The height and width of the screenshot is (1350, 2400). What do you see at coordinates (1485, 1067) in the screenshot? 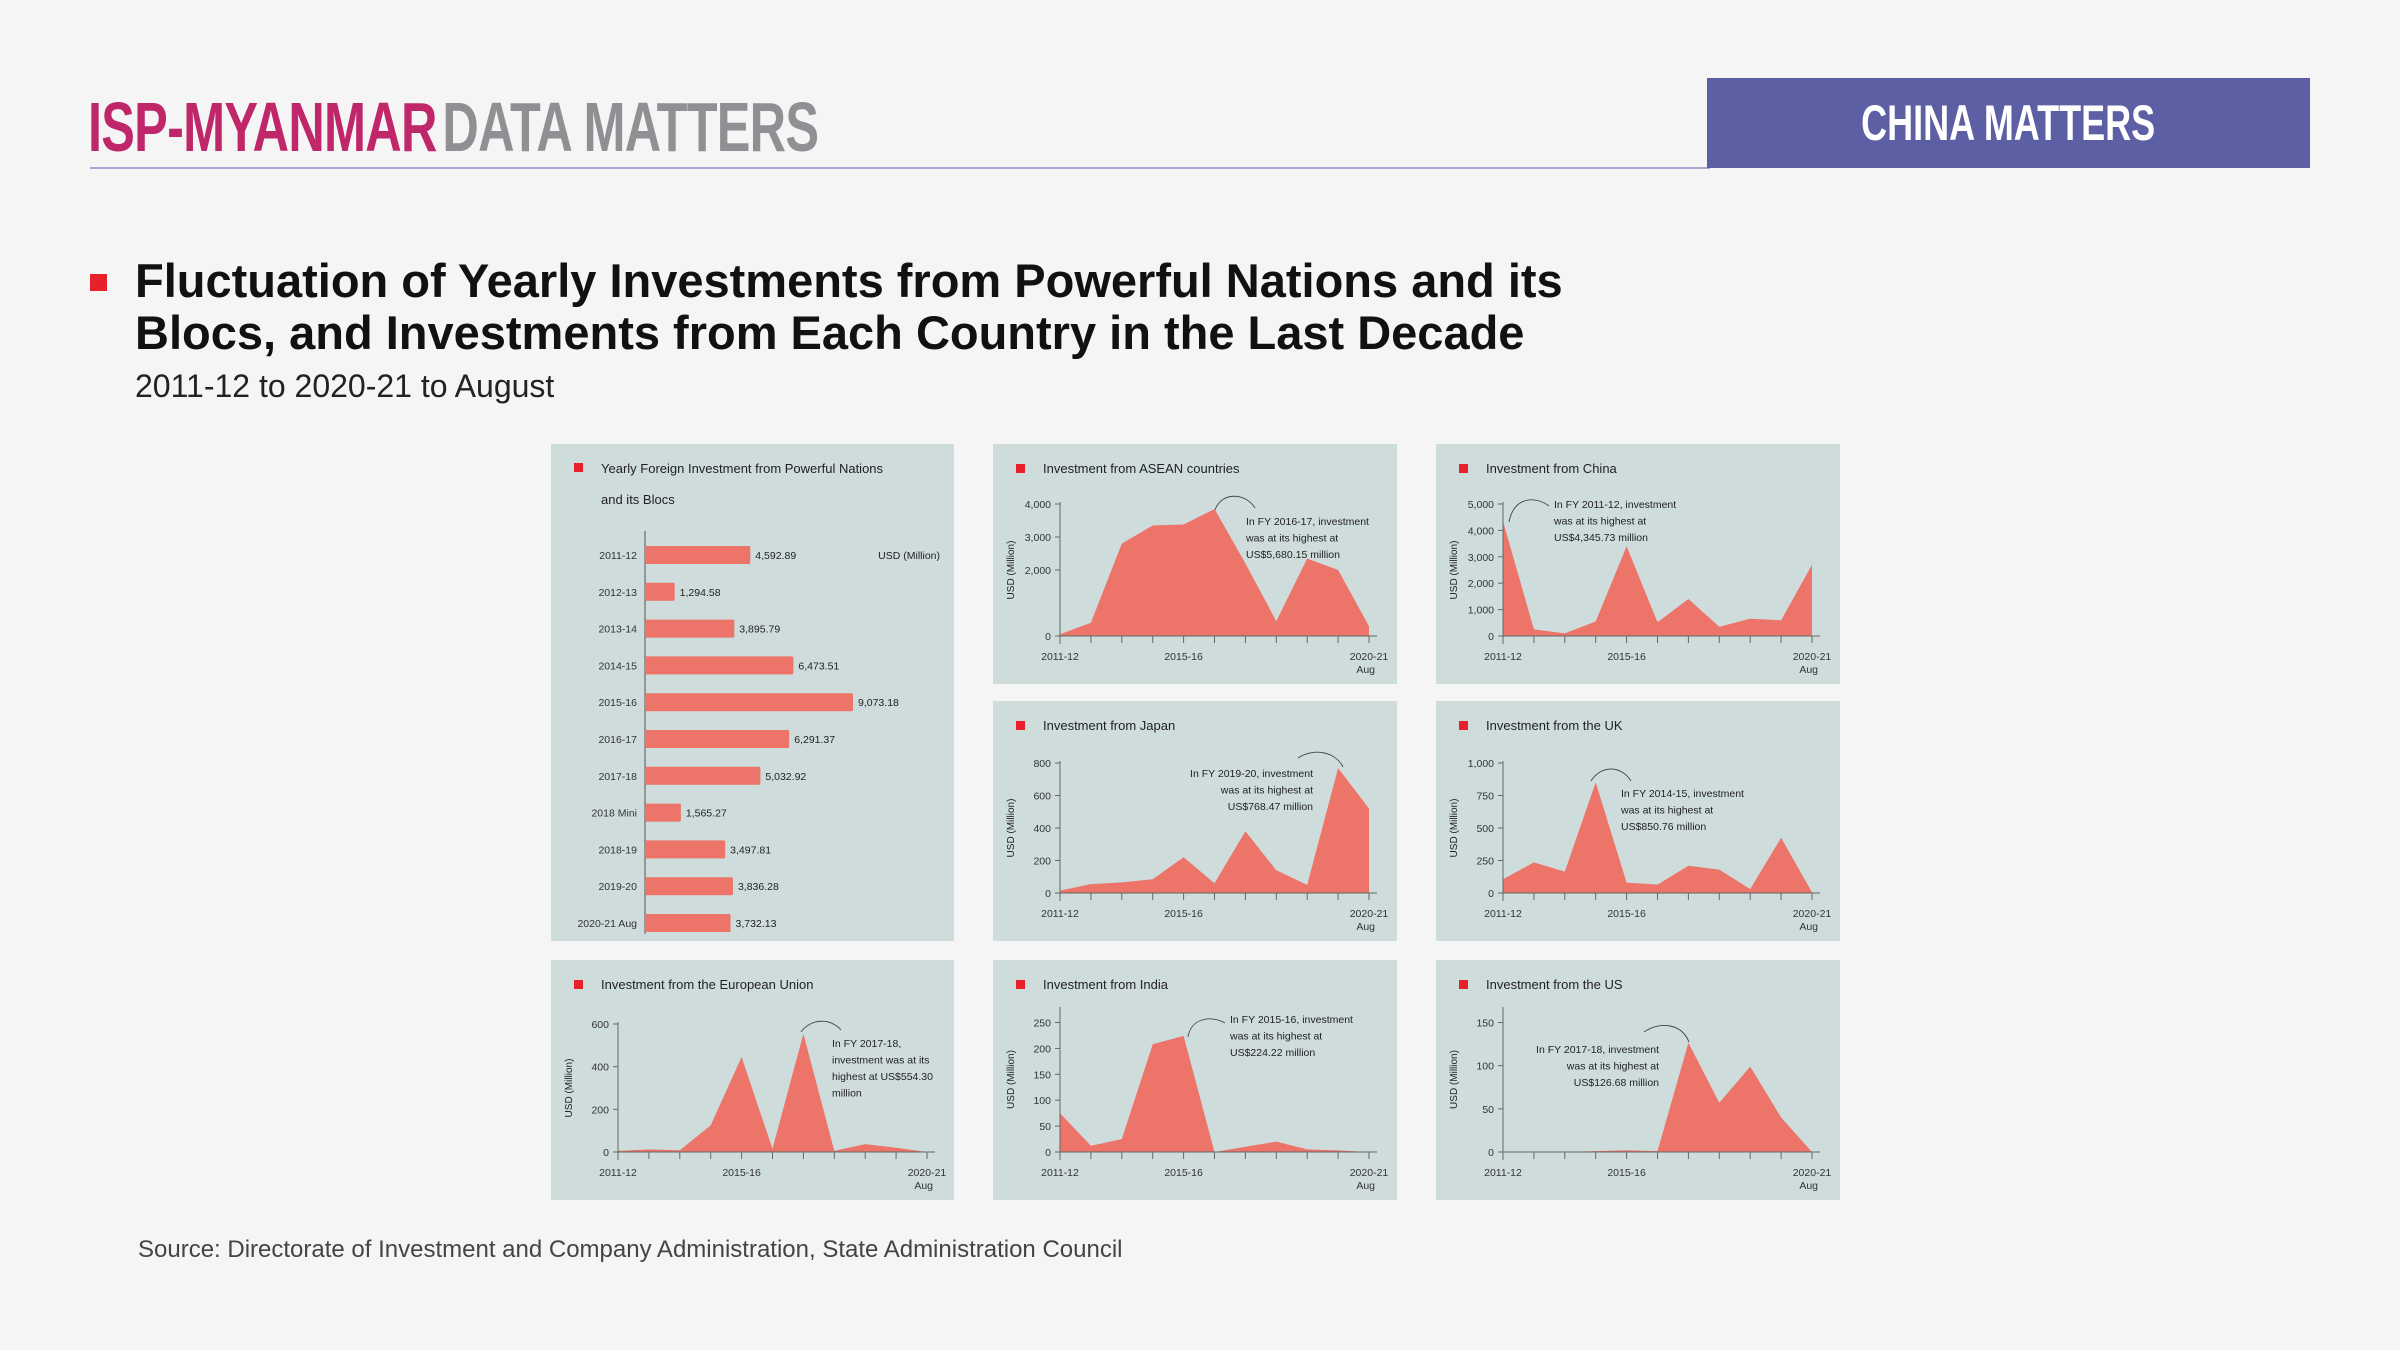
I see `y-tick-label: 100` at bounding box center [1485, 1067].